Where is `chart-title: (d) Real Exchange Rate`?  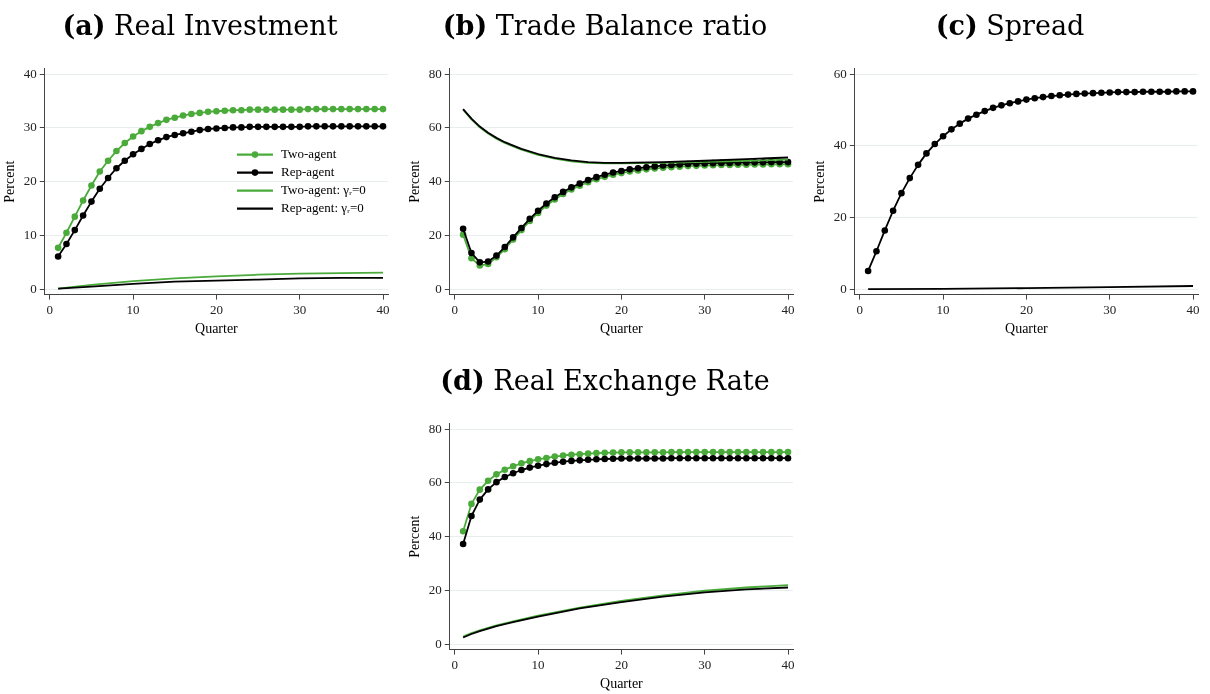 chart-title: (d) Real Exchange Rate is located at coordinates (605, 381).